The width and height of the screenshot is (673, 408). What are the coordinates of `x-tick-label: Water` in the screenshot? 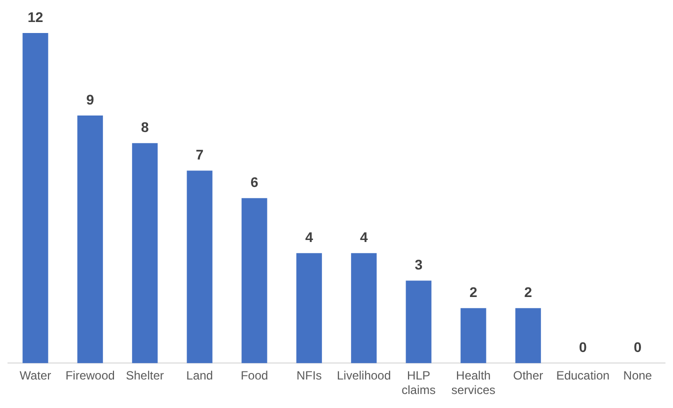 It's located at (36, 375).